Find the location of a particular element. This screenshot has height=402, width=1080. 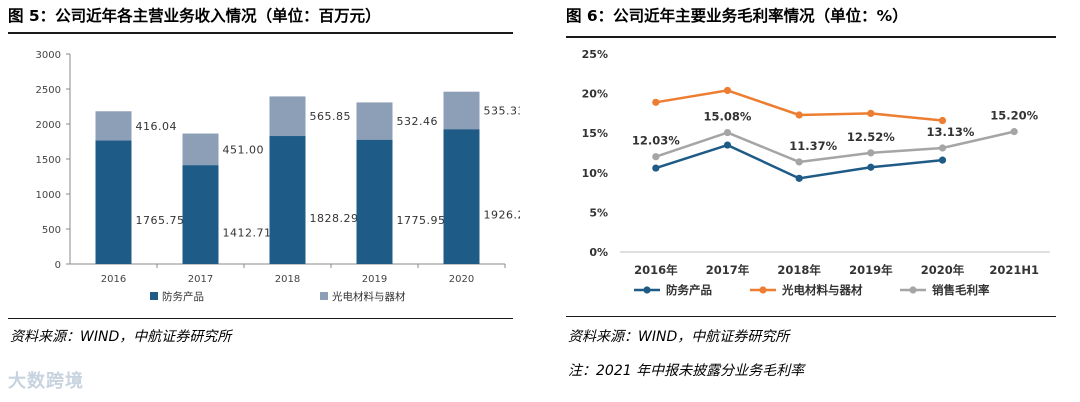

data-label: 1775.95 is located at coordinates (421, 220).